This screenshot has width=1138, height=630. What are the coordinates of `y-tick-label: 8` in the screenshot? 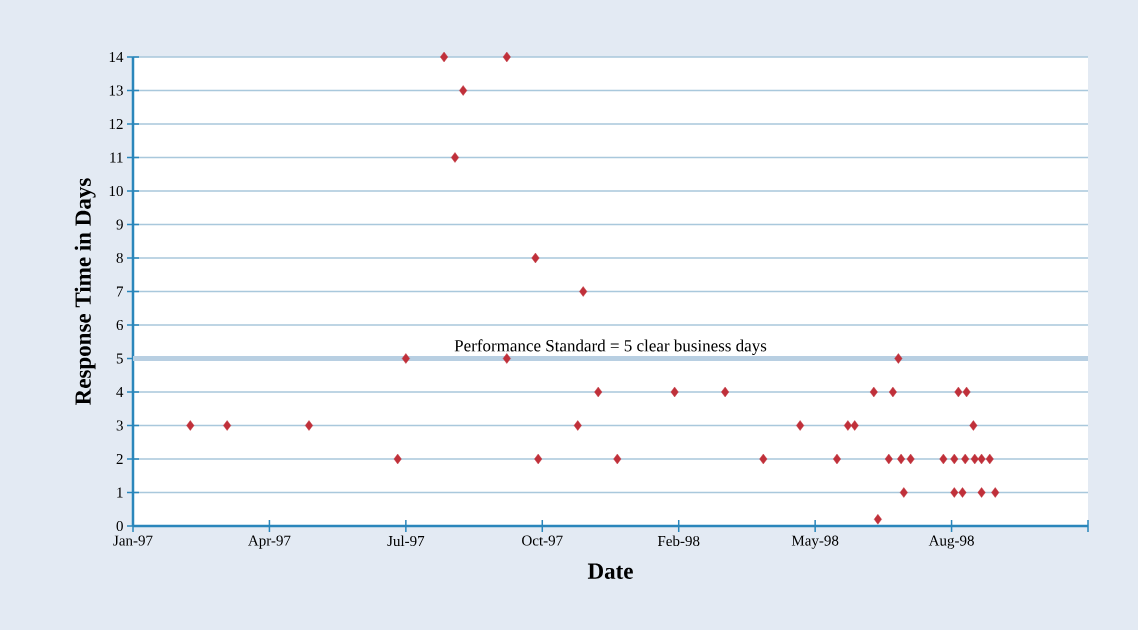 It's located at (119, 258).